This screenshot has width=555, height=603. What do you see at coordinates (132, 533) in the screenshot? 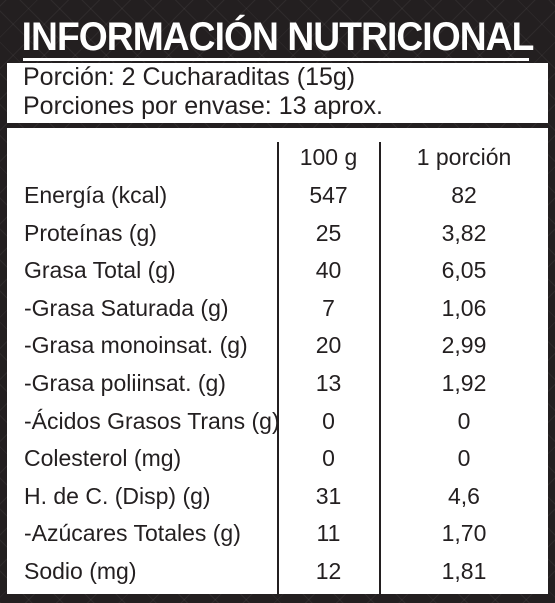
I see `row-label: -Azúcares Totales (g)` at bounding box center [132, 533].